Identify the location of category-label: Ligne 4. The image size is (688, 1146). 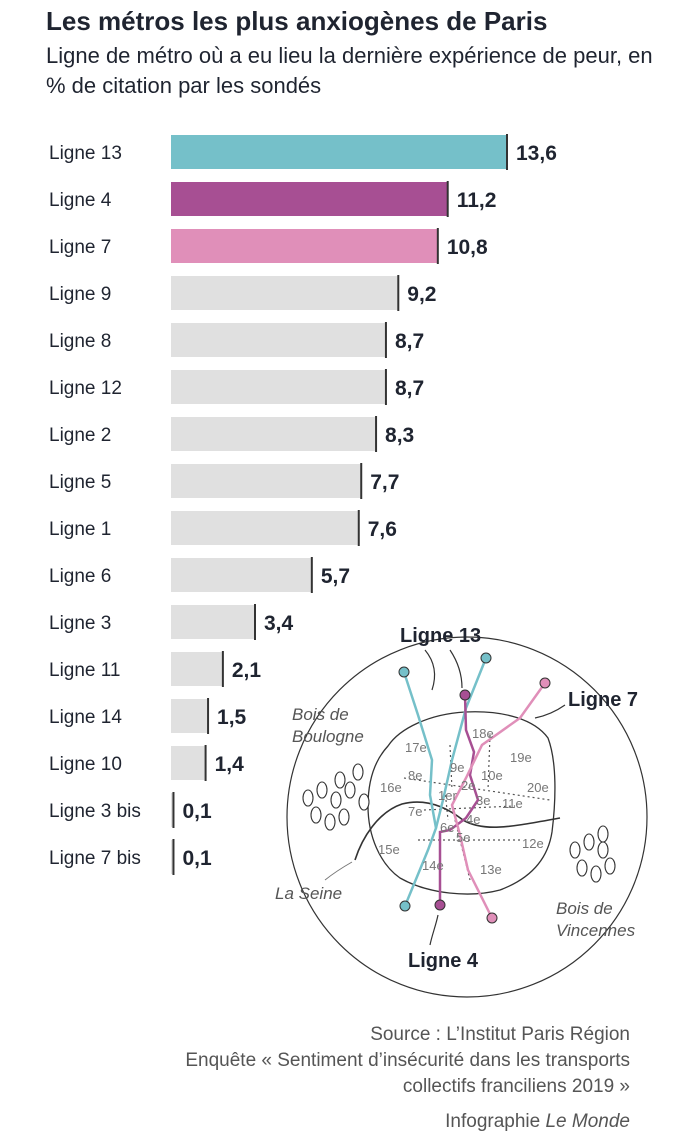
(80, 200).